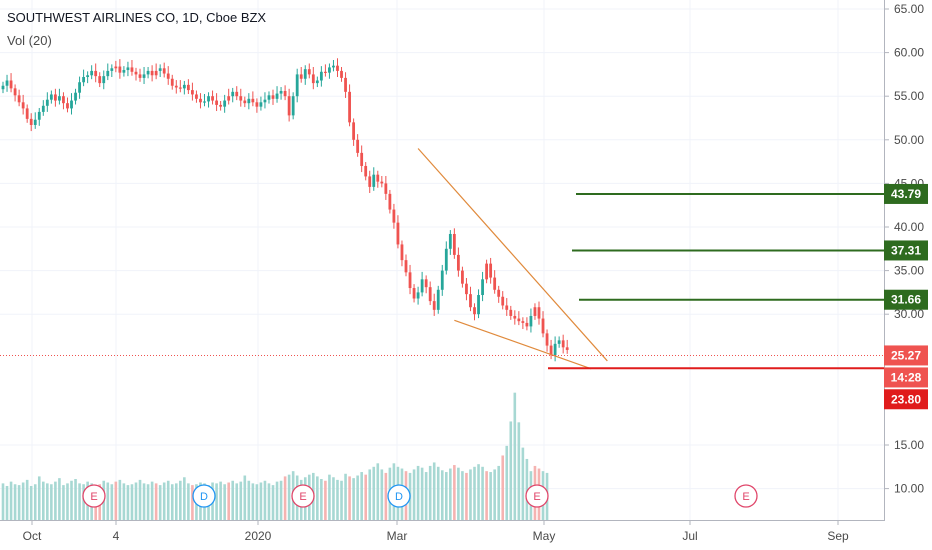 This screenshot has width=932, height=550. I want to click on svg-text: D, so click(204, 497).